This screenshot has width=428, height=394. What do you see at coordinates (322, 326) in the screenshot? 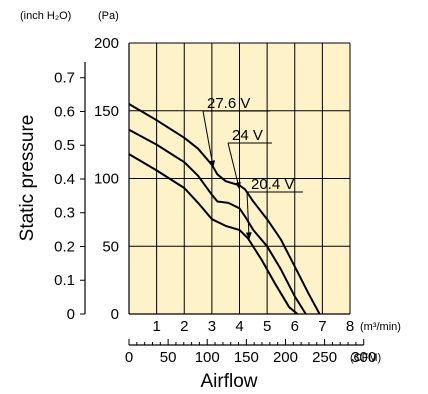
I see `x-tick-m3min-7: 7` at bounding box center [322, 326].